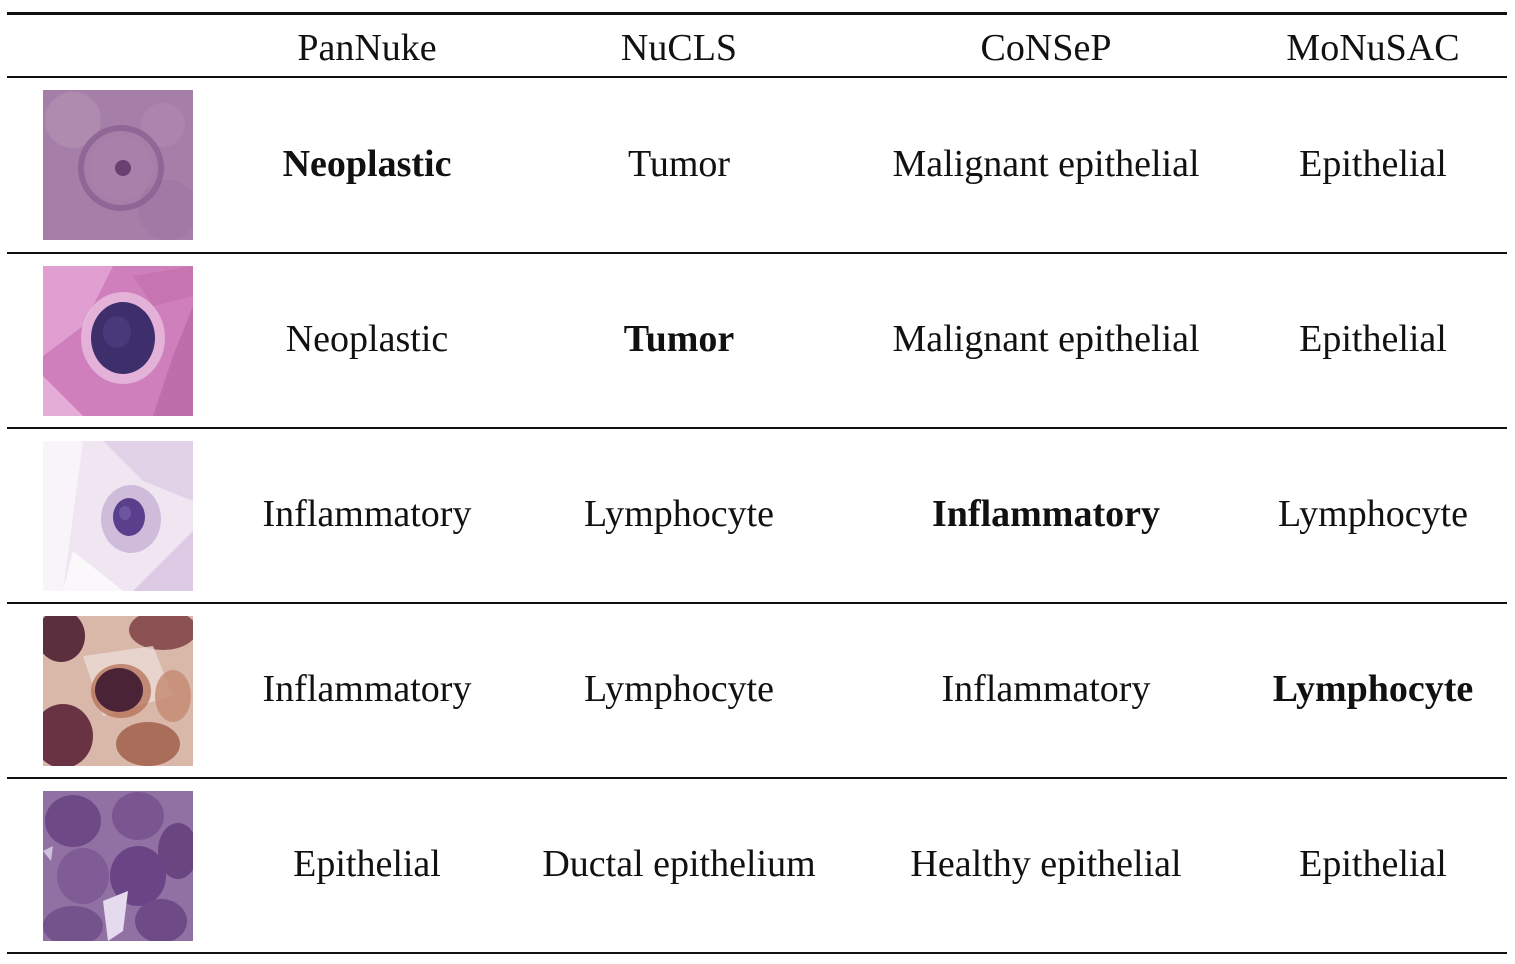 The image size is (1515, 964). What do you see at coordinates (679, 864) in the screenshot?
I see `cell-r5-nucls: Ductal epithelium` at bounding box center [679, 864].